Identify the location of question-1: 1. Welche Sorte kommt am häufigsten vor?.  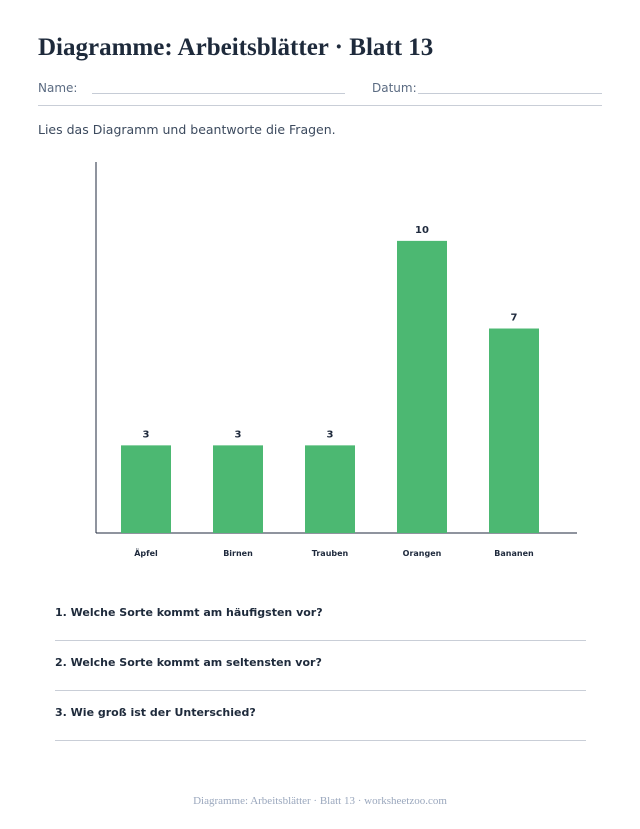
(189, 612).